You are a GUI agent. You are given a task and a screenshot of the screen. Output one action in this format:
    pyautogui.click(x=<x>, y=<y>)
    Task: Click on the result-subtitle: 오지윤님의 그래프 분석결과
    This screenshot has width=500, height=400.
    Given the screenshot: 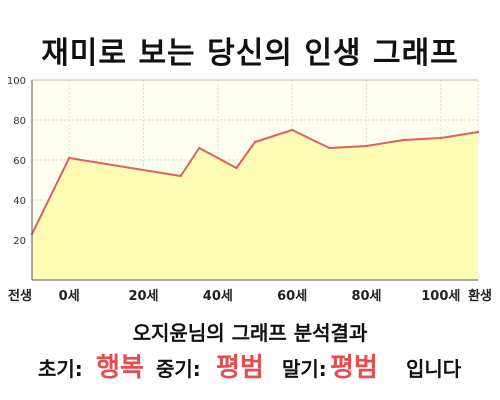 What is the action you would take?
    pyautogui.click(x=250, y=333)
    